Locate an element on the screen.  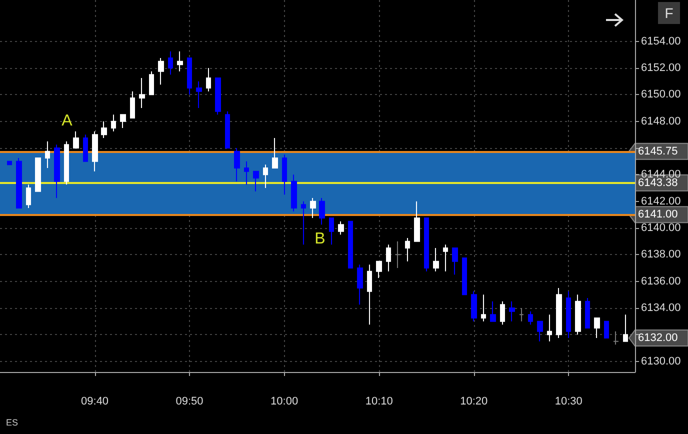
ref-line-label: 6141.00 is located at coordinates (658, 214).